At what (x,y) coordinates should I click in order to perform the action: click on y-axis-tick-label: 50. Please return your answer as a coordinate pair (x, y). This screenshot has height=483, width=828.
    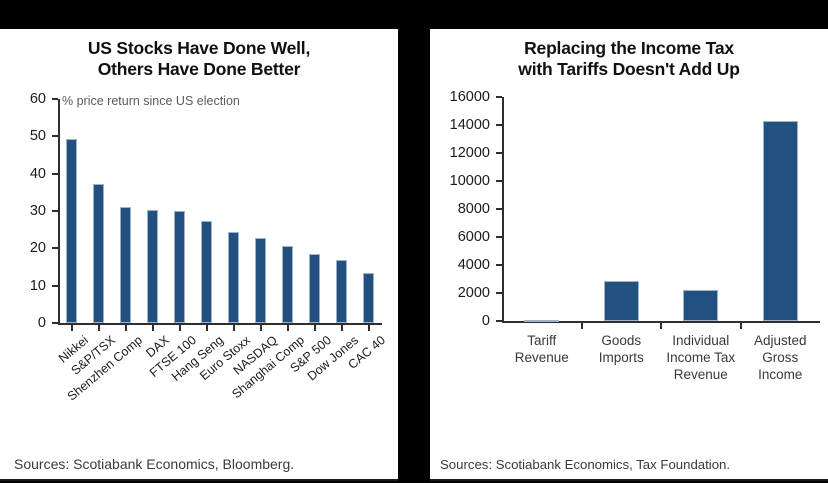
    Looking at the image, I should click on (37, 136).